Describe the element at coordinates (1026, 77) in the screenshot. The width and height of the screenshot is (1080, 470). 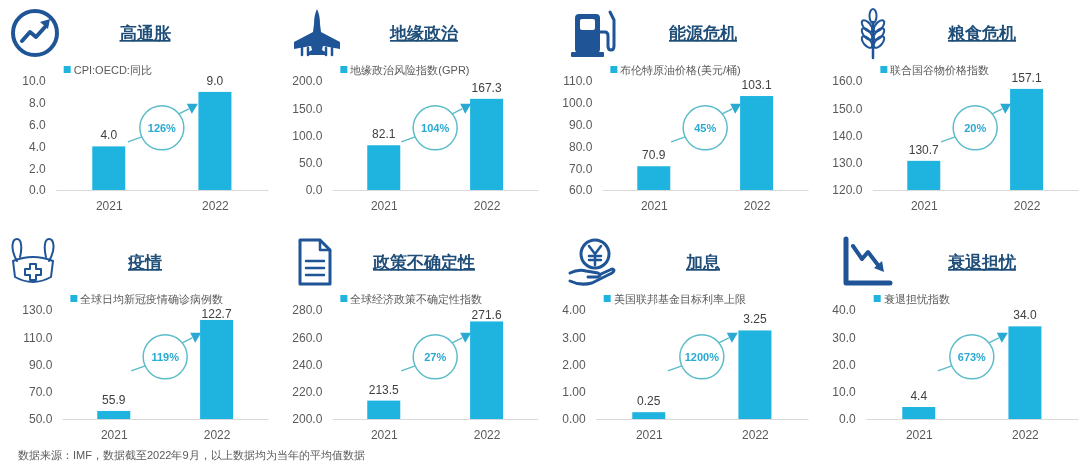
I see `data-label: 157.1` at that location.